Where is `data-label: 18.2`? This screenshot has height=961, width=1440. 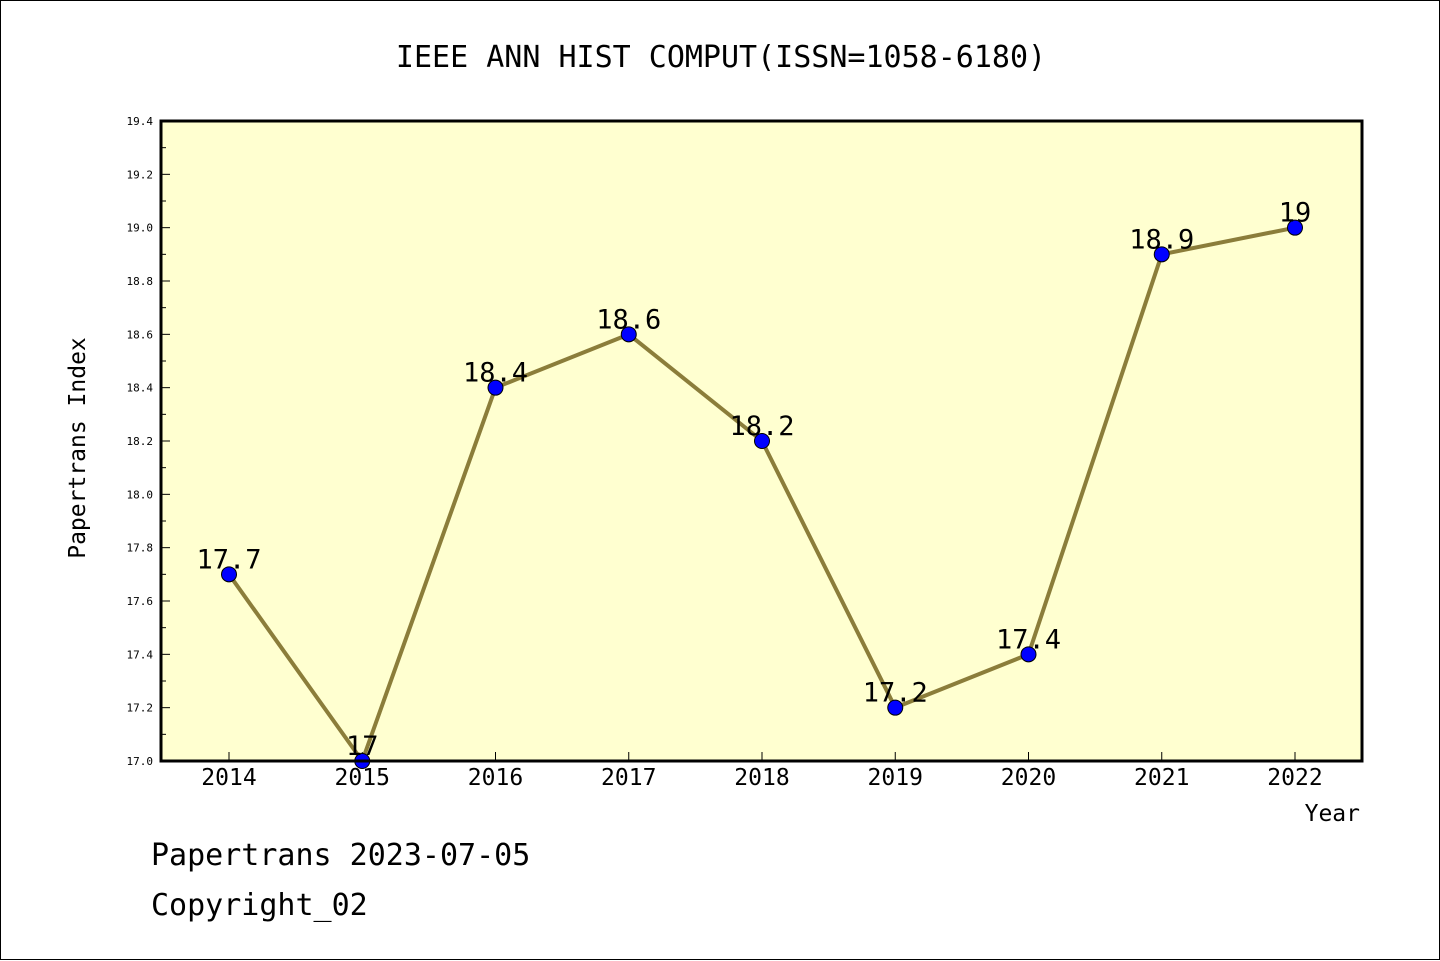
data-label: 18.2 is located at coordinates (761, 426).